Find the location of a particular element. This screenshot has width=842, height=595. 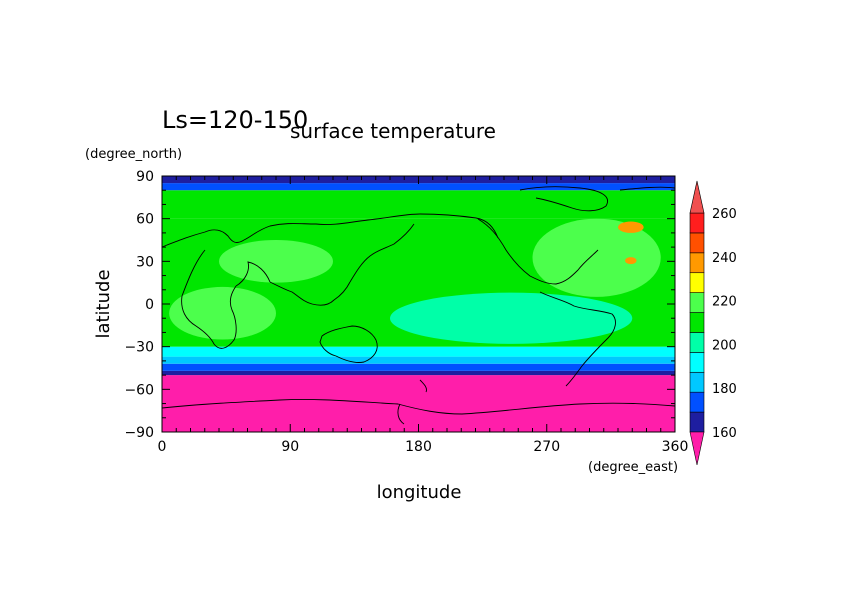

x-tick-label: 0 is located at coordinates (162, 447).